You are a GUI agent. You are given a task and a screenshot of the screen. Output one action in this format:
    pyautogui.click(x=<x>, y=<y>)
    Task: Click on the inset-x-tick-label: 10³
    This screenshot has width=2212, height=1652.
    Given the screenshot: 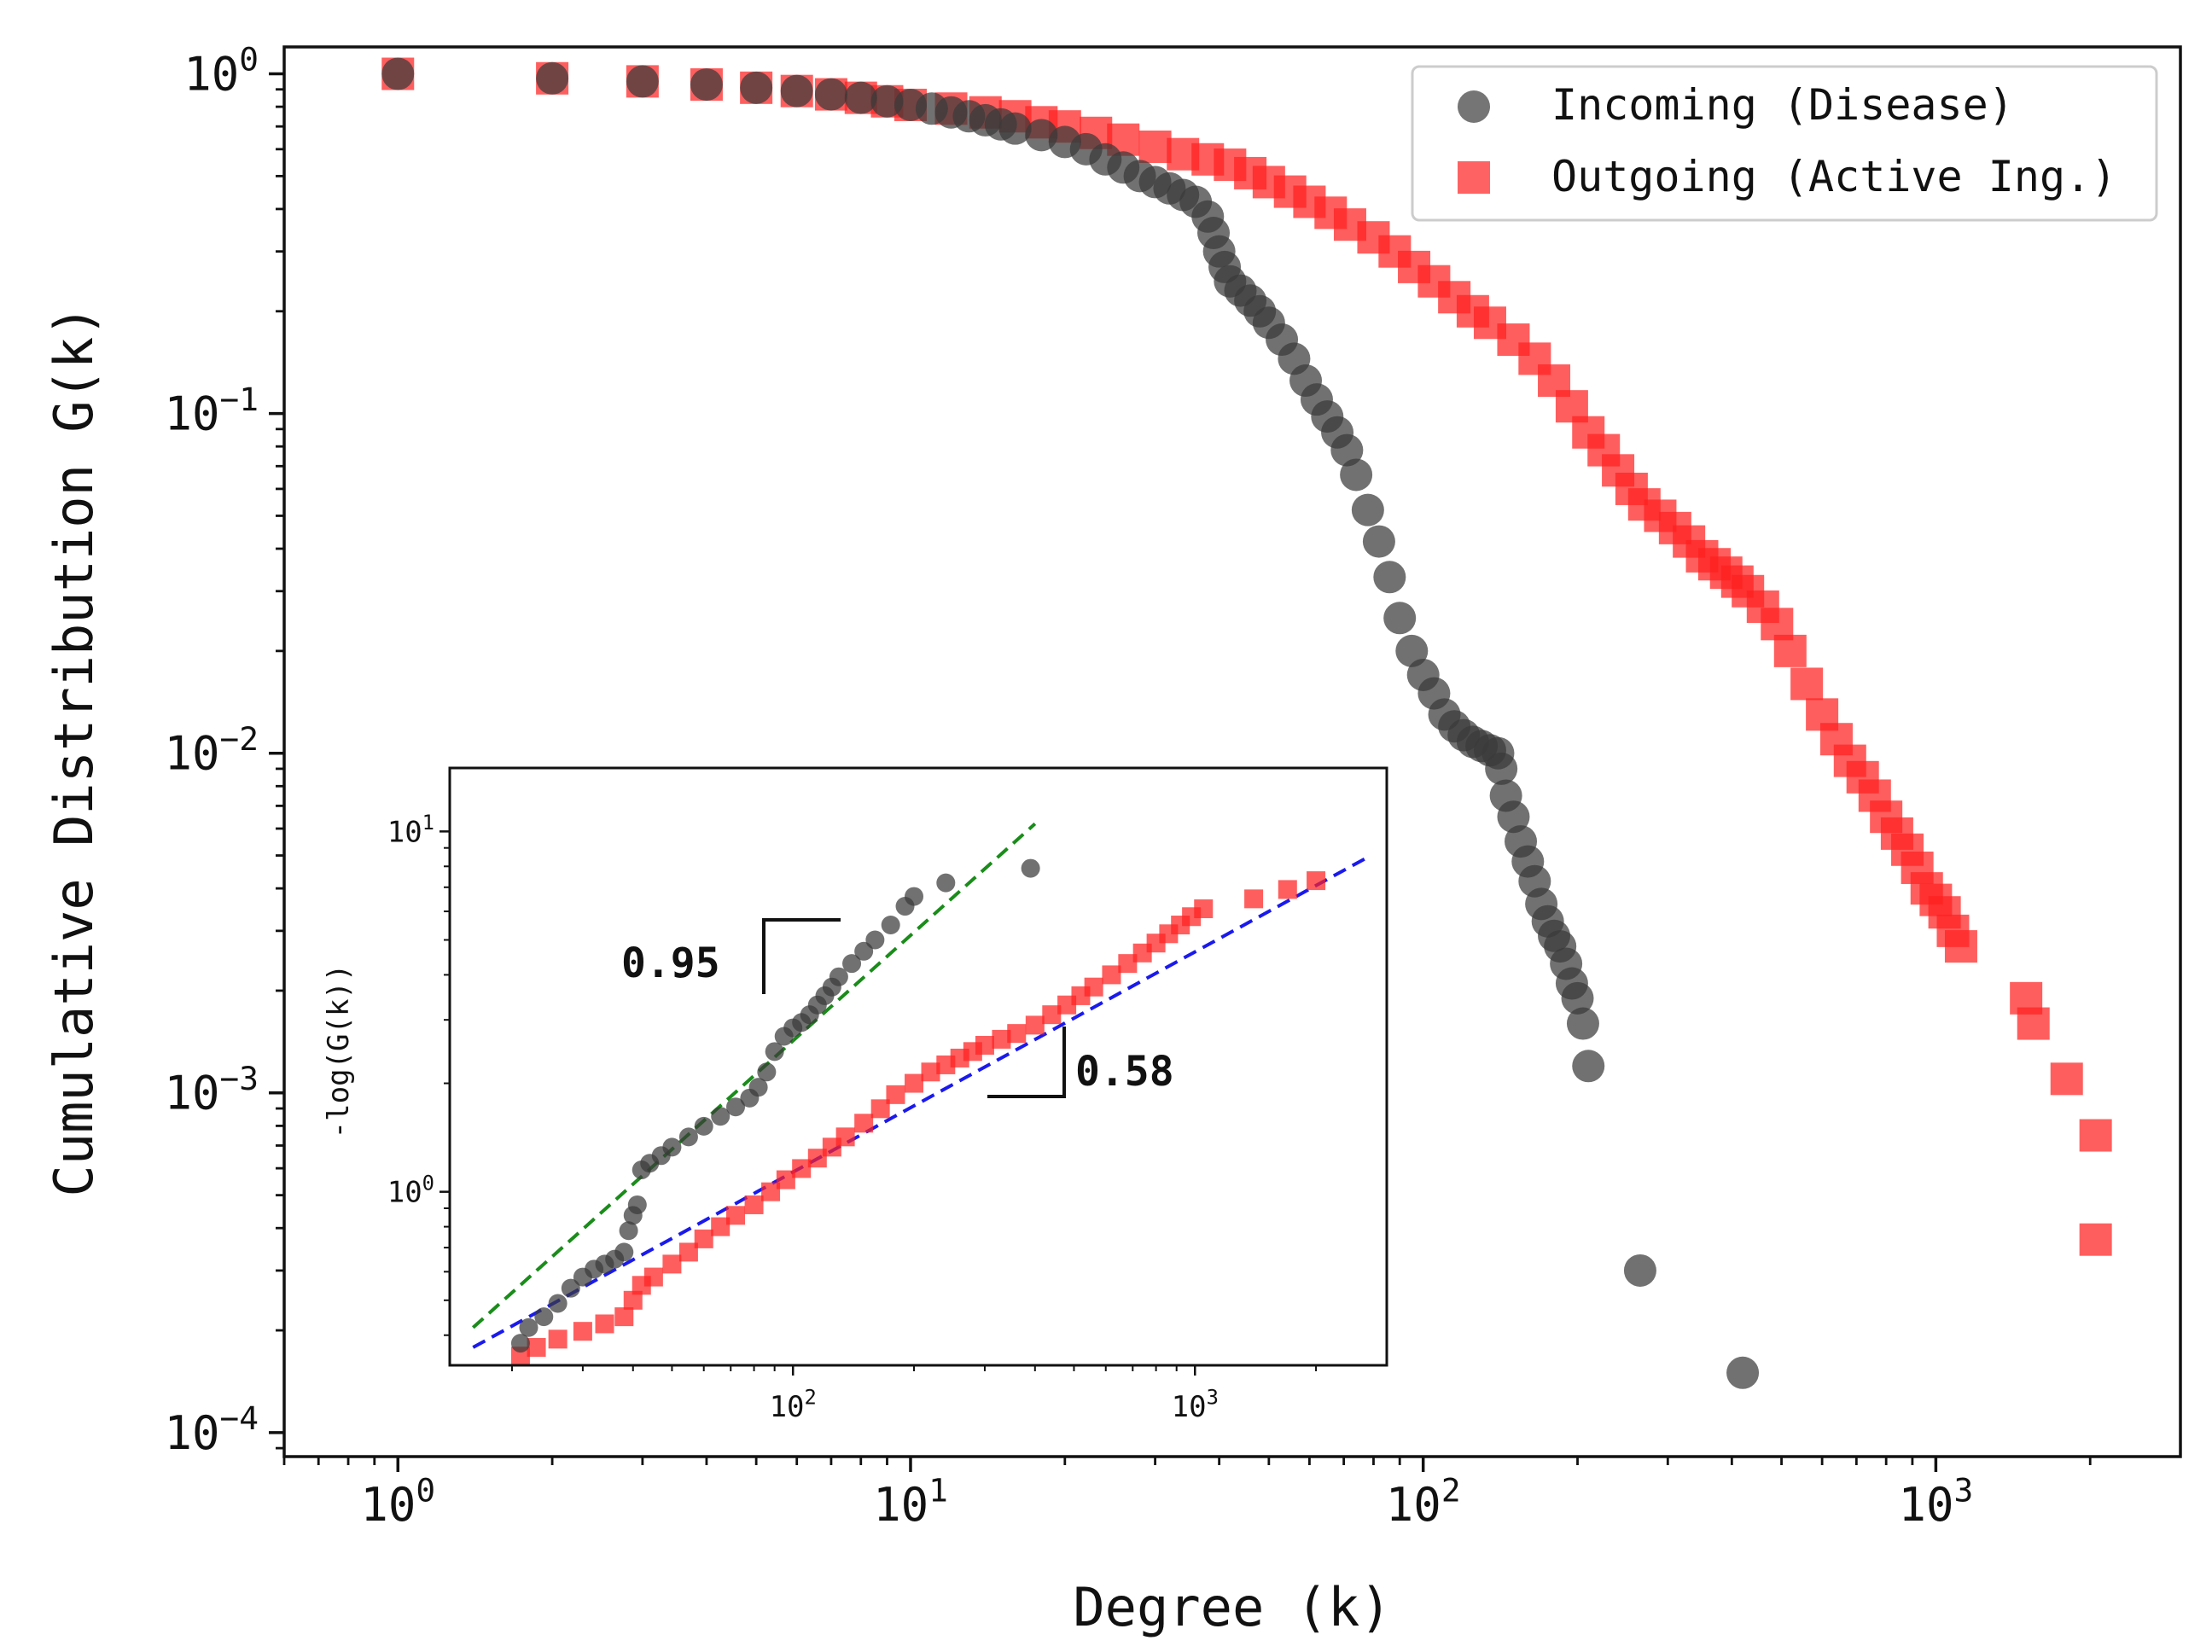 What is the action you would take?
    pyautogui.click(x=1195, y=1405)
    